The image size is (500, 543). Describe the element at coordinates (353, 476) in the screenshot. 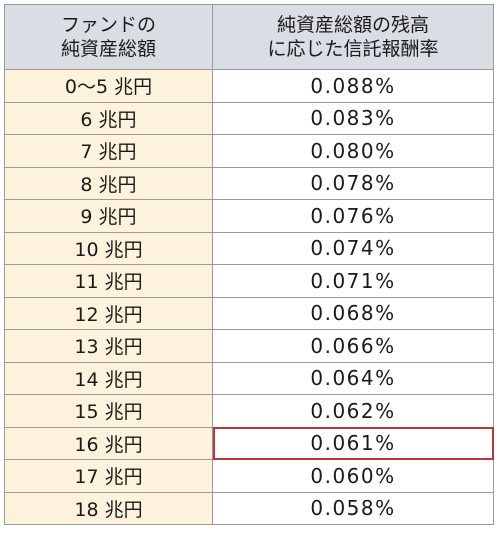

I see `fee-rate-cell: 0.060%` at that location.